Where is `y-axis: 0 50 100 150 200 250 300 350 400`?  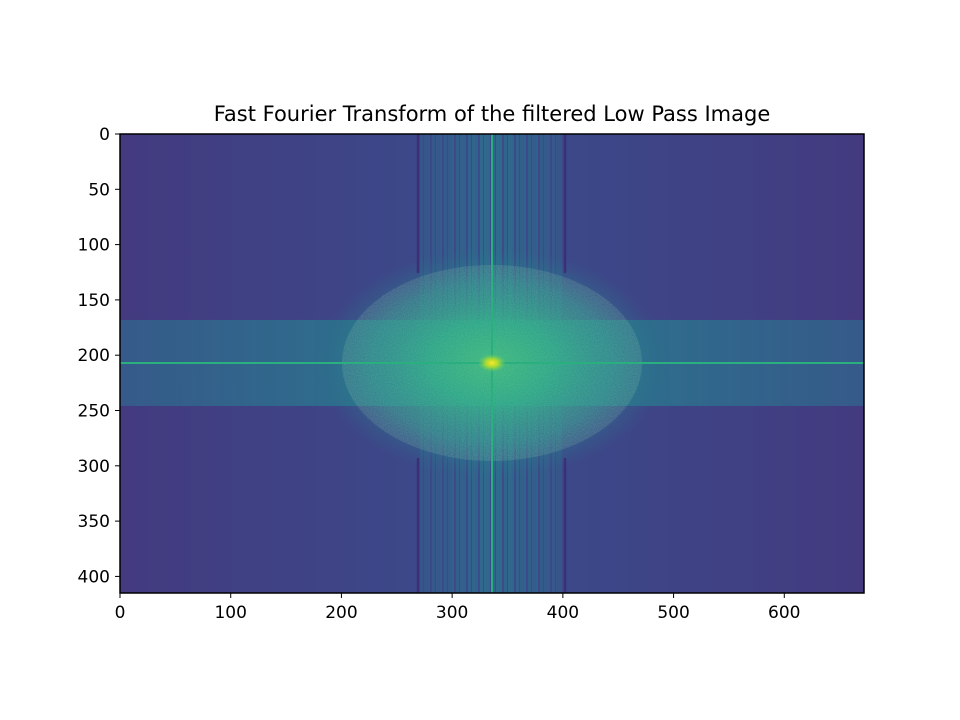 y-axis: 0 50 100 150 200 250 300 350 400 is located at coordinates (99, 356).